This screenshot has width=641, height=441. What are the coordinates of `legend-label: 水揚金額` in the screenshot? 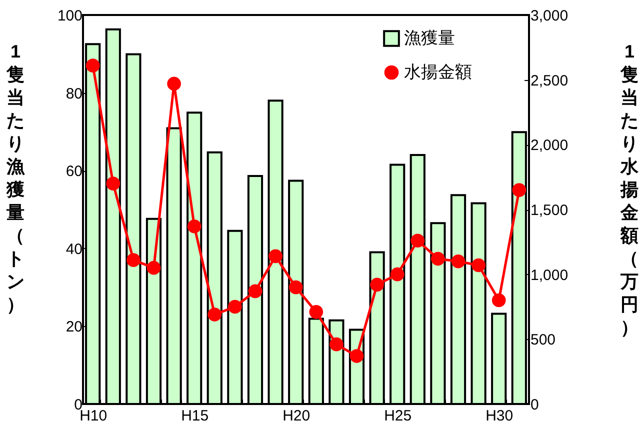 It's located at (438, 72).